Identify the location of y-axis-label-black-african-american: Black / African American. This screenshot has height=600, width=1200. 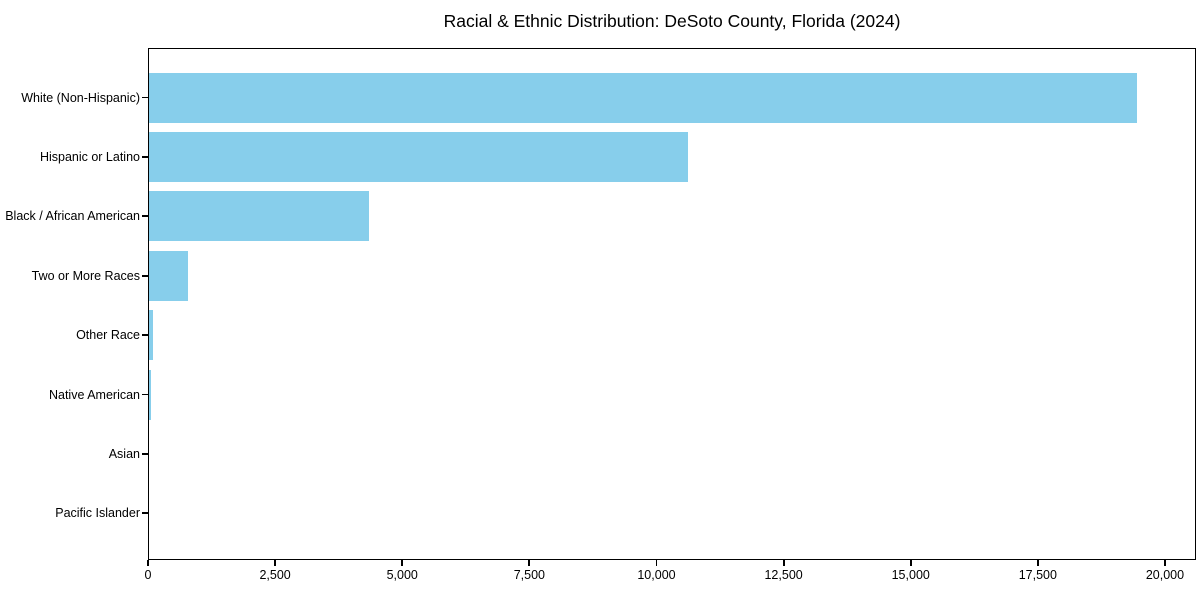
(72, 216).